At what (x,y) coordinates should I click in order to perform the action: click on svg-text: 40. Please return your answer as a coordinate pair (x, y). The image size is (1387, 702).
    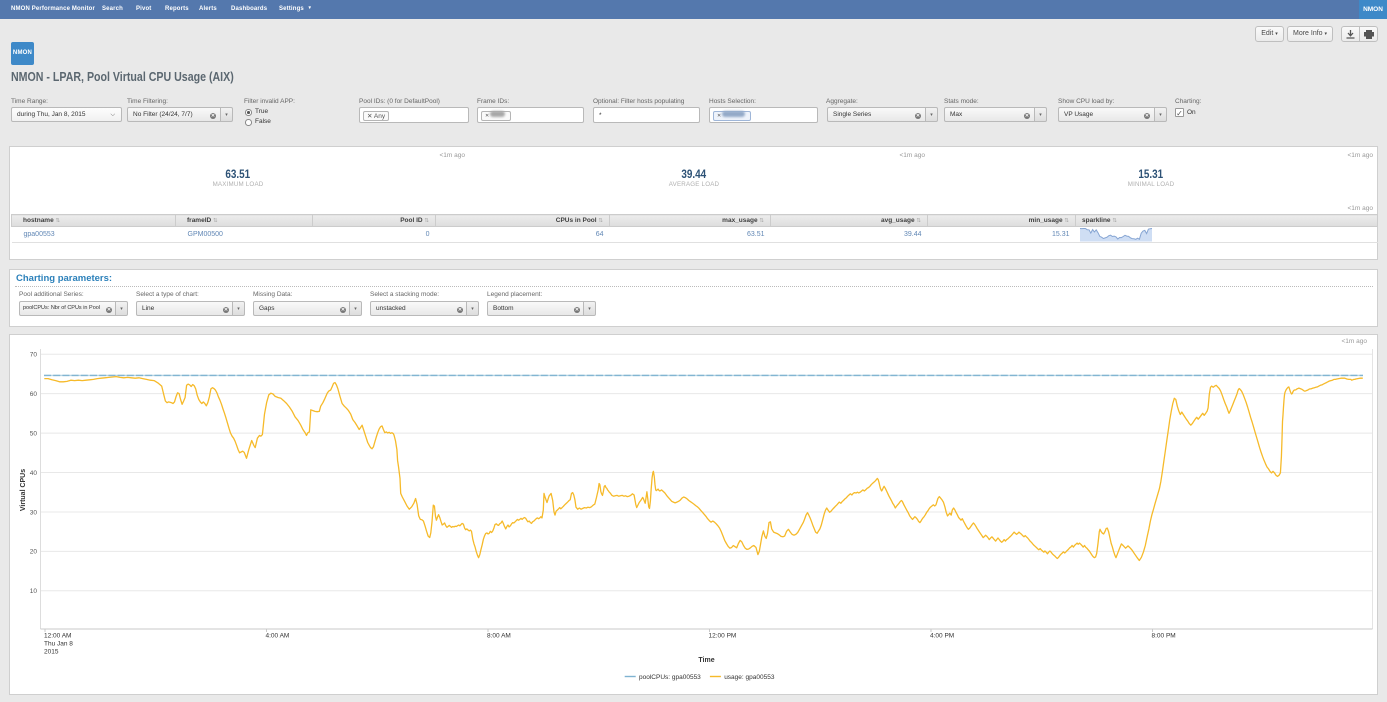
    Looking at the image, I should click on (34, 473).